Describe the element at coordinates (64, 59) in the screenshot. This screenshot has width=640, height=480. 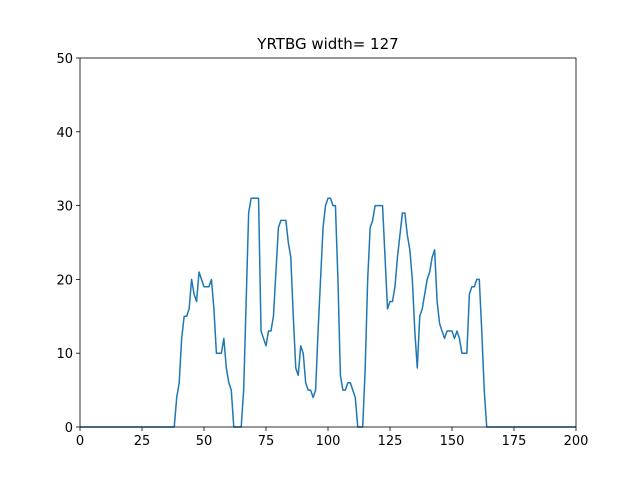
I see `y-tick-label: 50` at that location.